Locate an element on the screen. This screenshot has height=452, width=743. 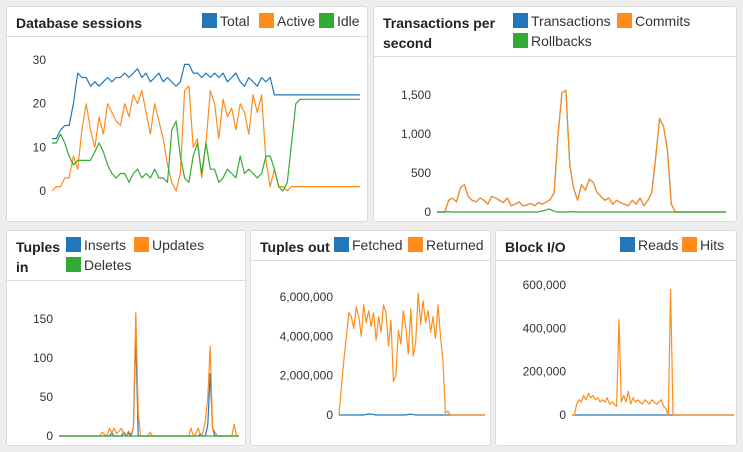
y-tick-label: 30 is located at coordinates (40, 60).